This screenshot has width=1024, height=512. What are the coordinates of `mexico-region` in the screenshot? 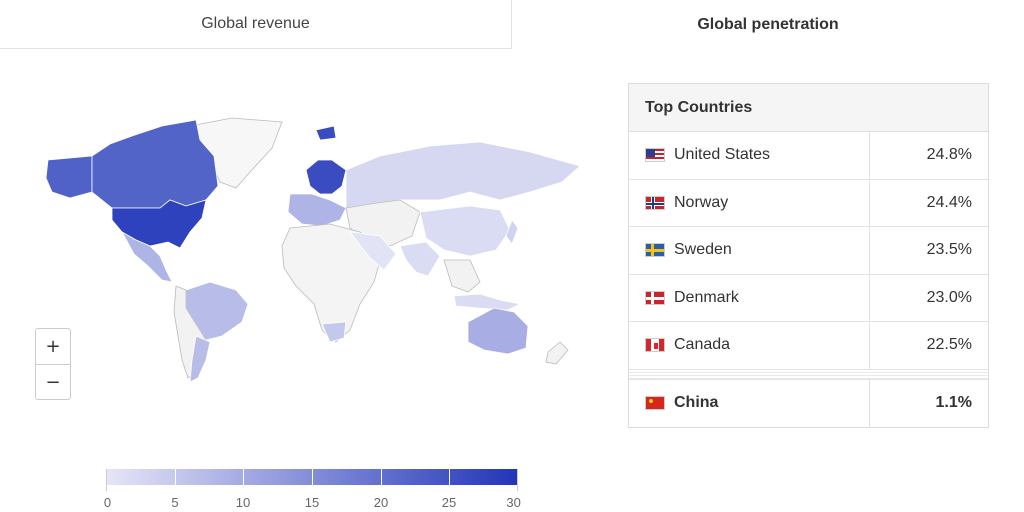 It's located at (146, 256).